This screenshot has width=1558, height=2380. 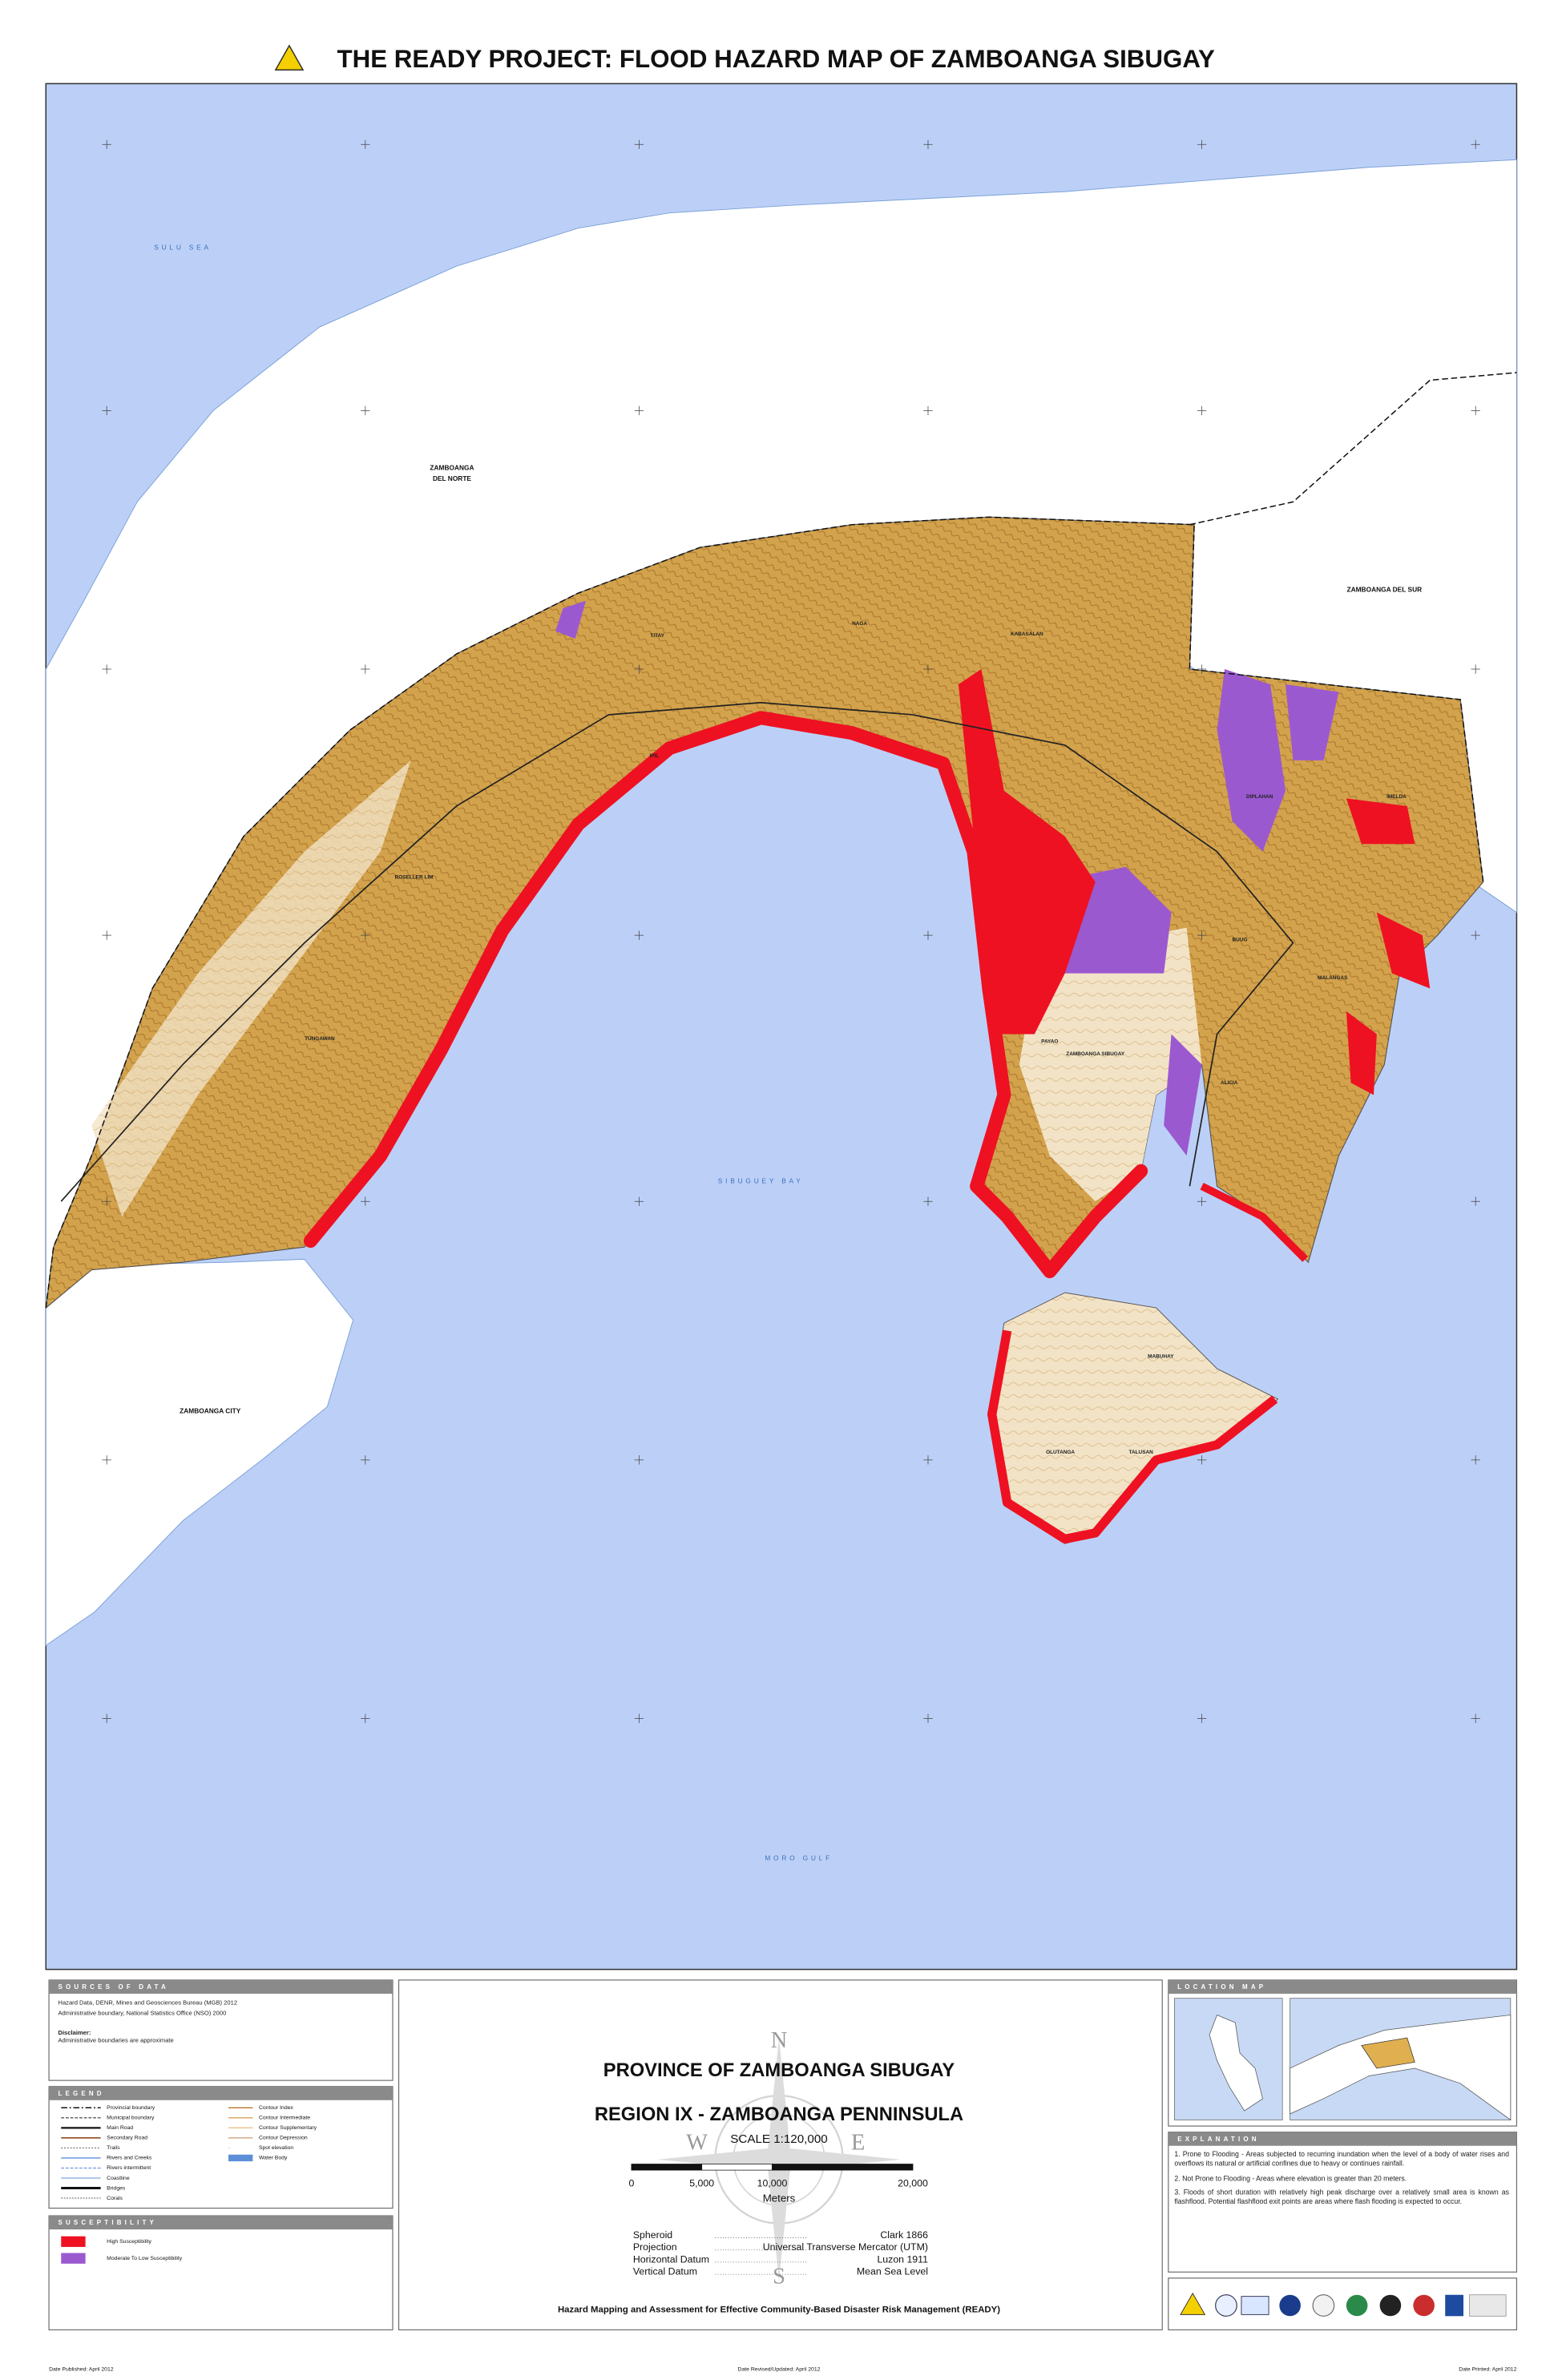 I want to click on panel-heading: EXPLANATION, so click(x=1218, y=2139).